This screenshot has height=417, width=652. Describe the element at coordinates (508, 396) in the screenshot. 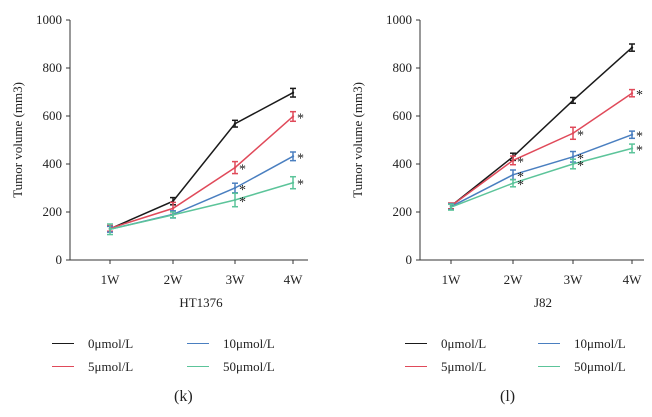

I see `panel-label-l: (l)` at that location.